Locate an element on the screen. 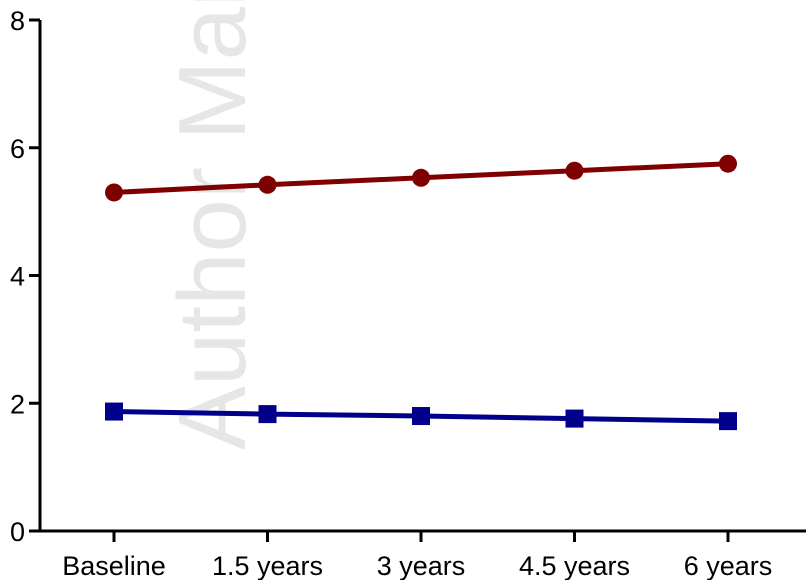 Image resolution: width=806 pixels, height=580 pixels. y-tick-label: 8 is located at coordinates (17, 21).